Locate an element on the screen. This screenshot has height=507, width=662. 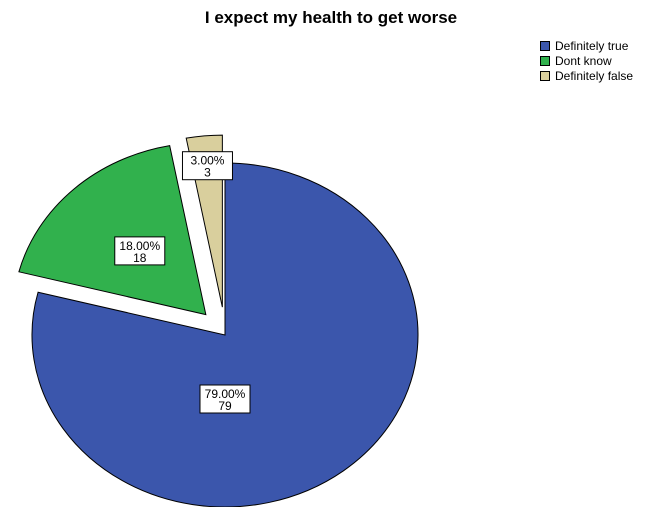
slice-label: 79.00%79 is located at coordinates (225, 399).